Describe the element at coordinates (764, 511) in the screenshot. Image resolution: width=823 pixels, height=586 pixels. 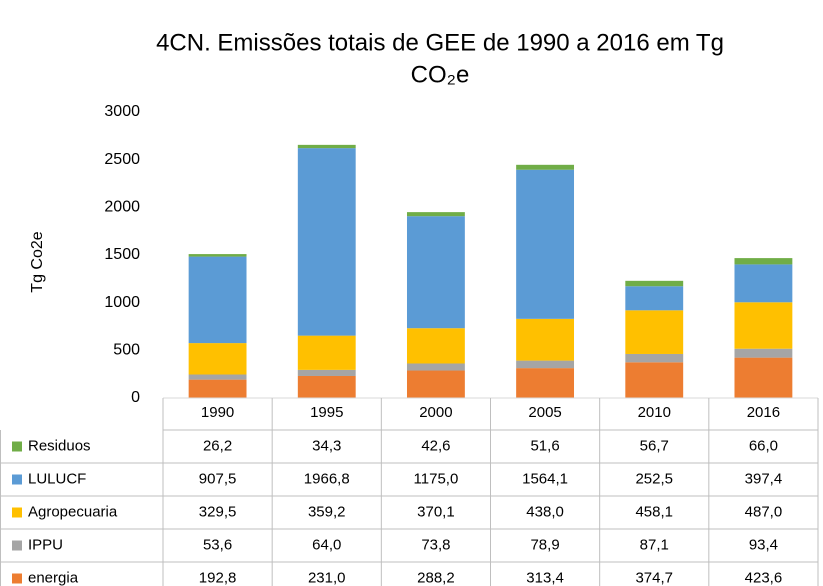
I see `table-cell: 487,0` at that location.